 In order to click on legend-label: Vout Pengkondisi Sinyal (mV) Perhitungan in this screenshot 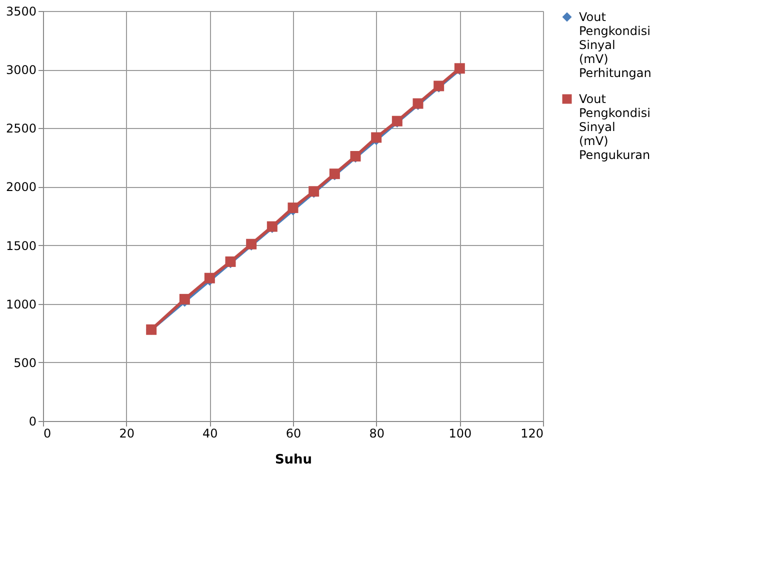, I will do `click(615, 45)`.